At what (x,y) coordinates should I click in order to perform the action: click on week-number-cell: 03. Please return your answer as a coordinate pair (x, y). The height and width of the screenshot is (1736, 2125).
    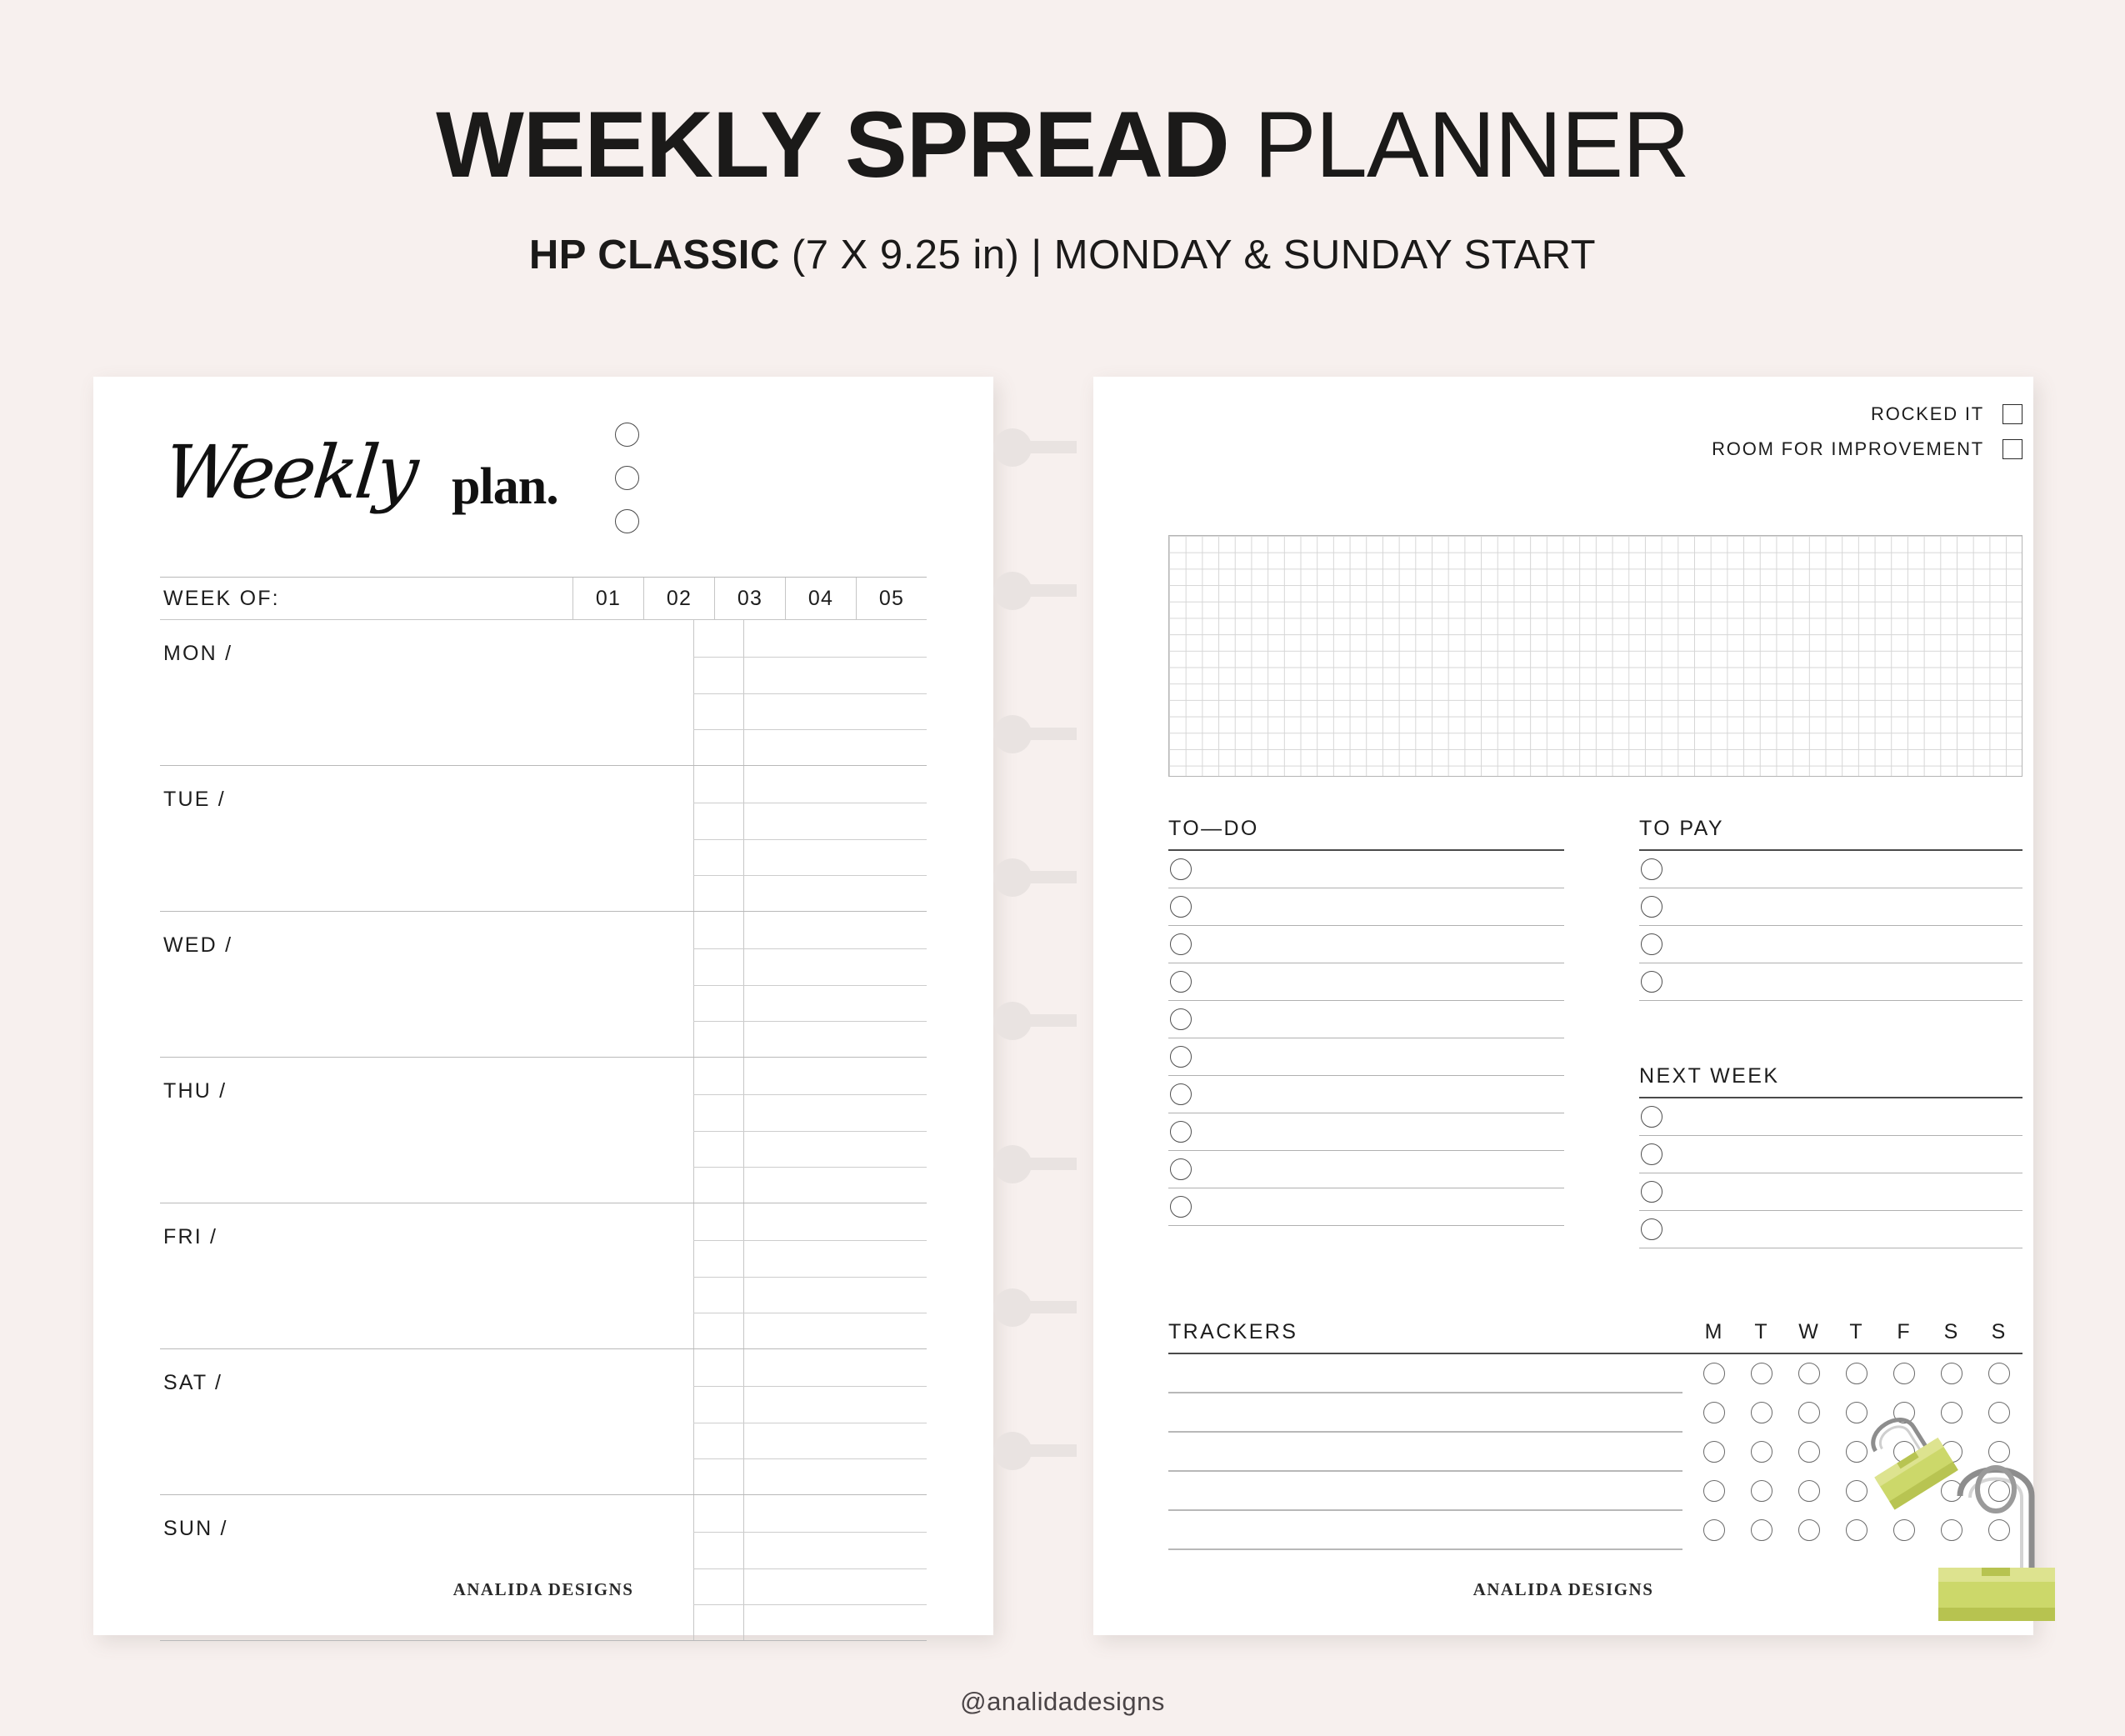
    Looking at the image, I should click on (749, 598).